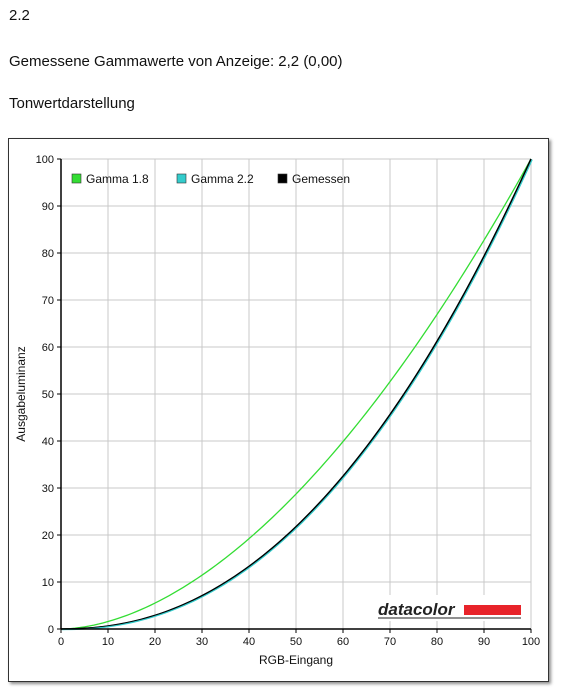  Describe the element at coordinates (51, 630) in the screenshot. I see `y-tick-label: 0` at that location.